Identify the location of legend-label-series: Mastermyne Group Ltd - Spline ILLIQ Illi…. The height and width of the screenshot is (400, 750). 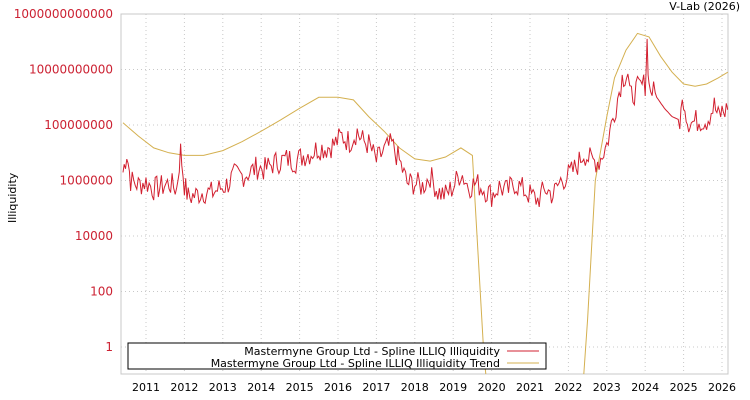
(372, 351).